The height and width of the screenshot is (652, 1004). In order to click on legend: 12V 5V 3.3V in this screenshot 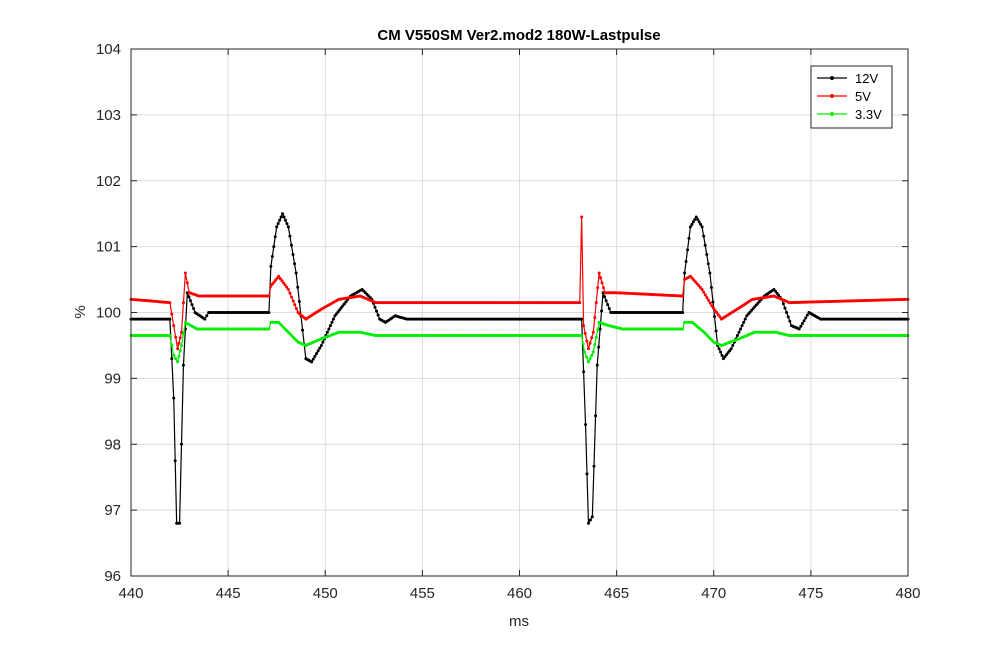, I will do `click(851, 97)`.